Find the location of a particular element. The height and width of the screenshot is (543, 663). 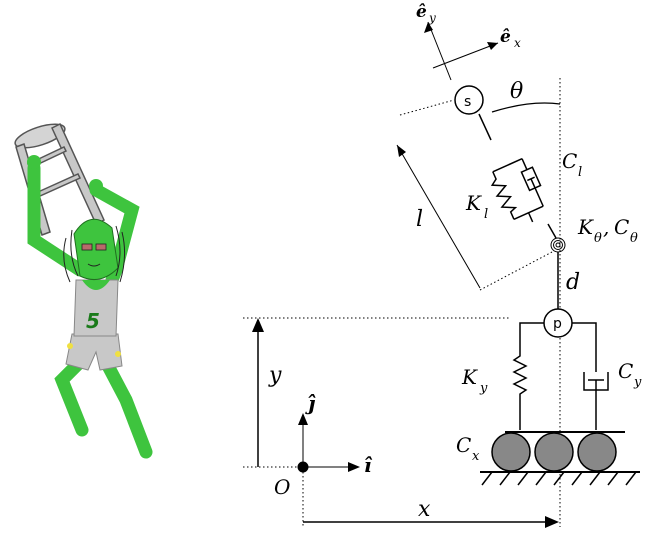

neck is located at coordinates (96, 285).